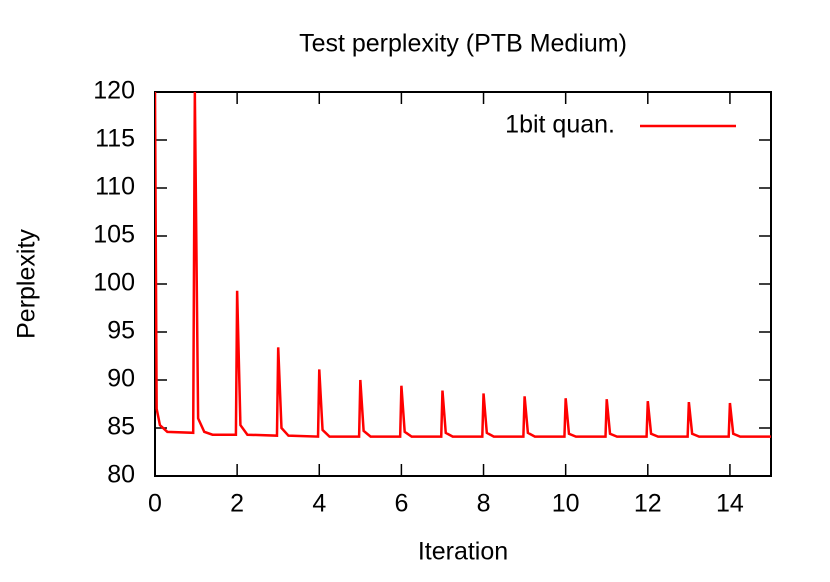 The height and width of the screenshot is (582, 830). Describe the element at coordinates (463, 44) in the screenshot. I see `chart-title: Test perplexity (PTB Medium)` at that location.